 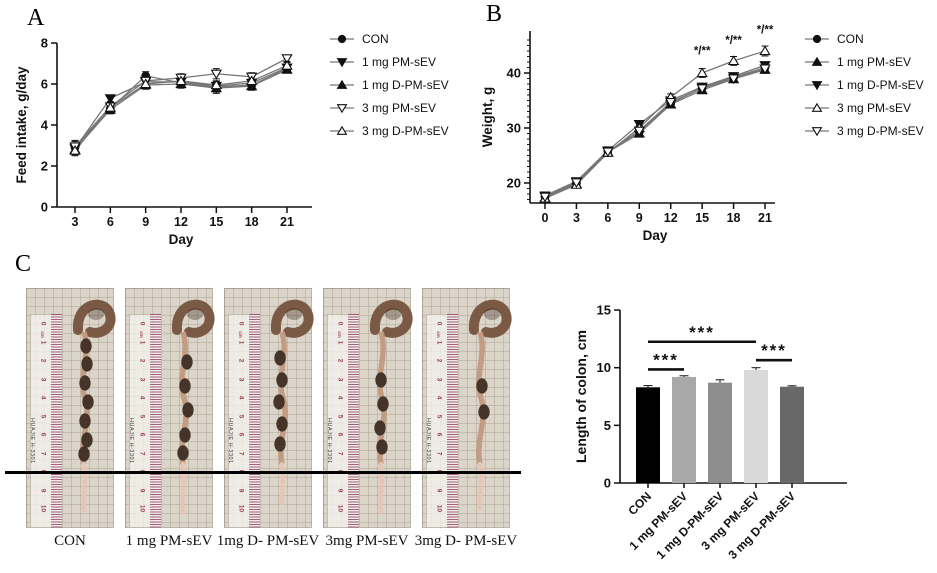 I want to click on y-tick-label: 2, so click(x=44, y=166).